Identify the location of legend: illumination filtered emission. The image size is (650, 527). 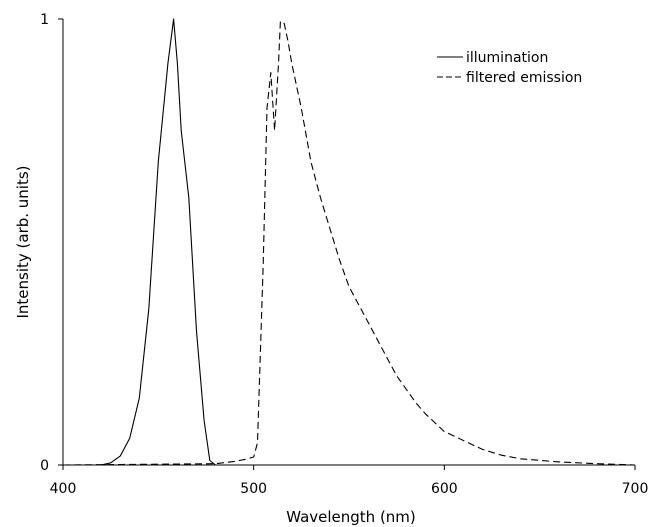
(509, 68).